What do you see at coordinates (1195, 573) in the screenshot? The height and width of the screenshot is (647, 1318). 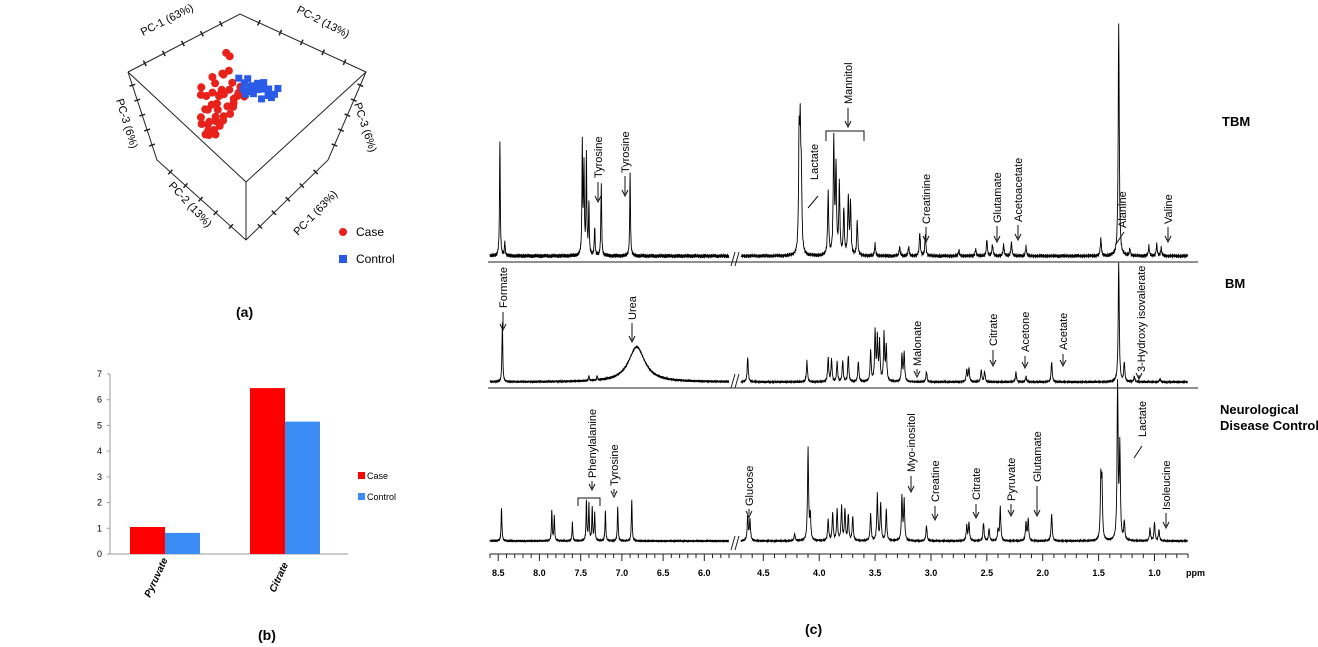 I see `ppm-unit-label: ppm` at bounding box center [1195, 573].